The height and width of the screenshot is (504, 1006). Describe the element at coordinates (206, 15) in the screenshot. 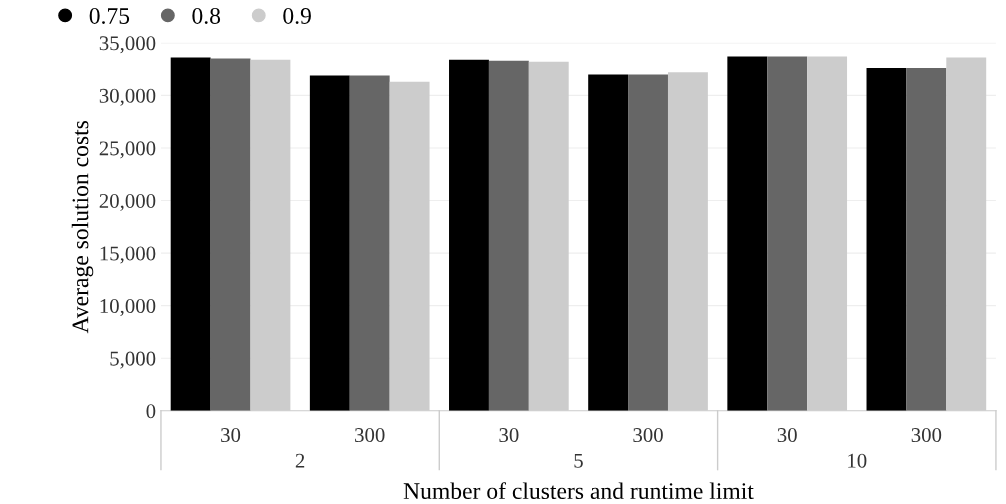

I see `legend-label: 0.8` at that location.